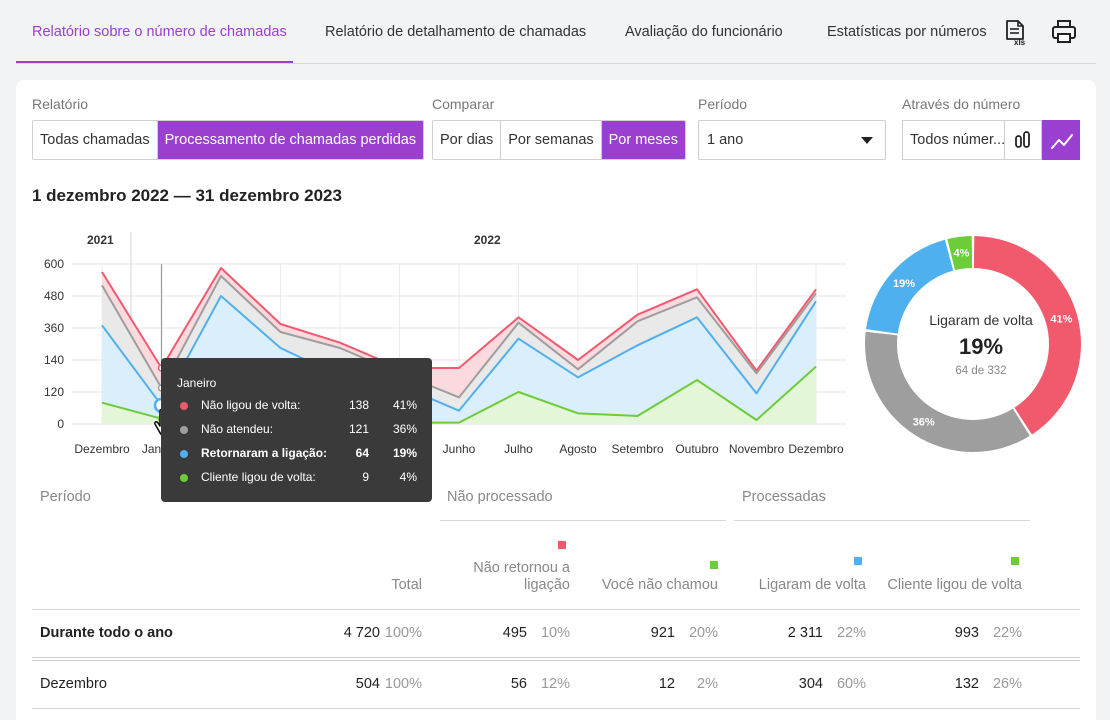 Image resolution: width=1110 pixels, height=720 pixels. I want to click on row-not-returned: 56, so click(518, 684).